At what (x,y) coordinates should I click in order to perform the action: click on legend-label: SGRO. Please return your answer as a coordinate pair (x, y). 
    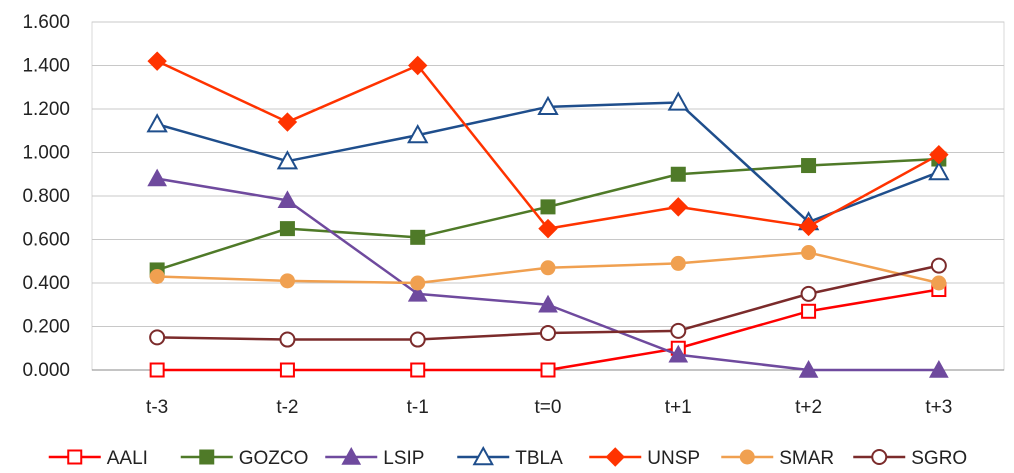
    Looking at the image, I should click on (939, 458).